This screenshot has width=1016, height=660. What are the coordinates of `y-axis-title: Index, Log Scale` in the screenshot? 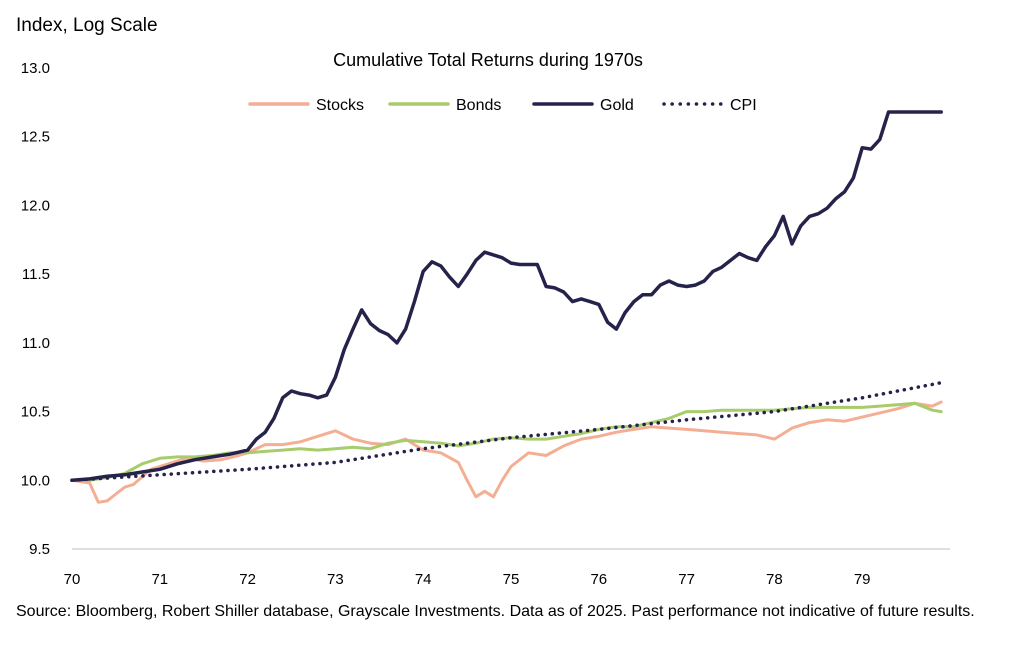 It's located at (87, 25).